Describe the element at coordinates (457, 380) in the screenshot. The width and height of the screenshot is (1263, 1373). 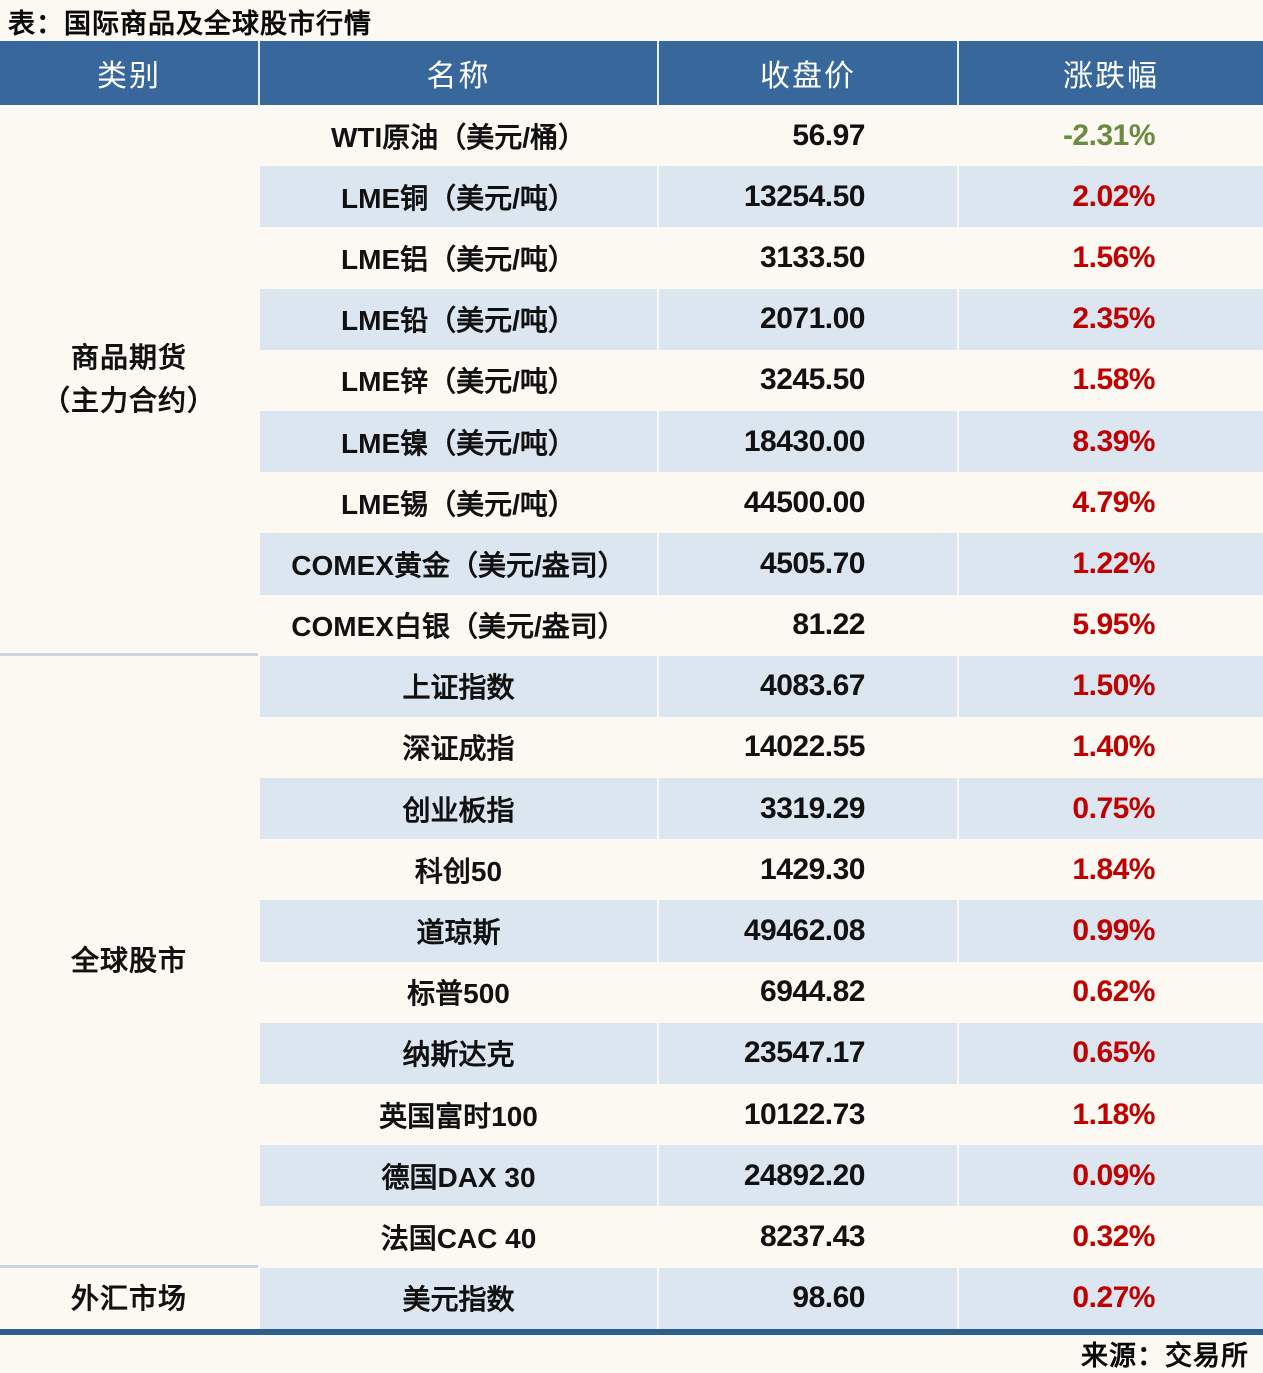
I see `instrument-name: LME锌（美元/吨）` at that location.